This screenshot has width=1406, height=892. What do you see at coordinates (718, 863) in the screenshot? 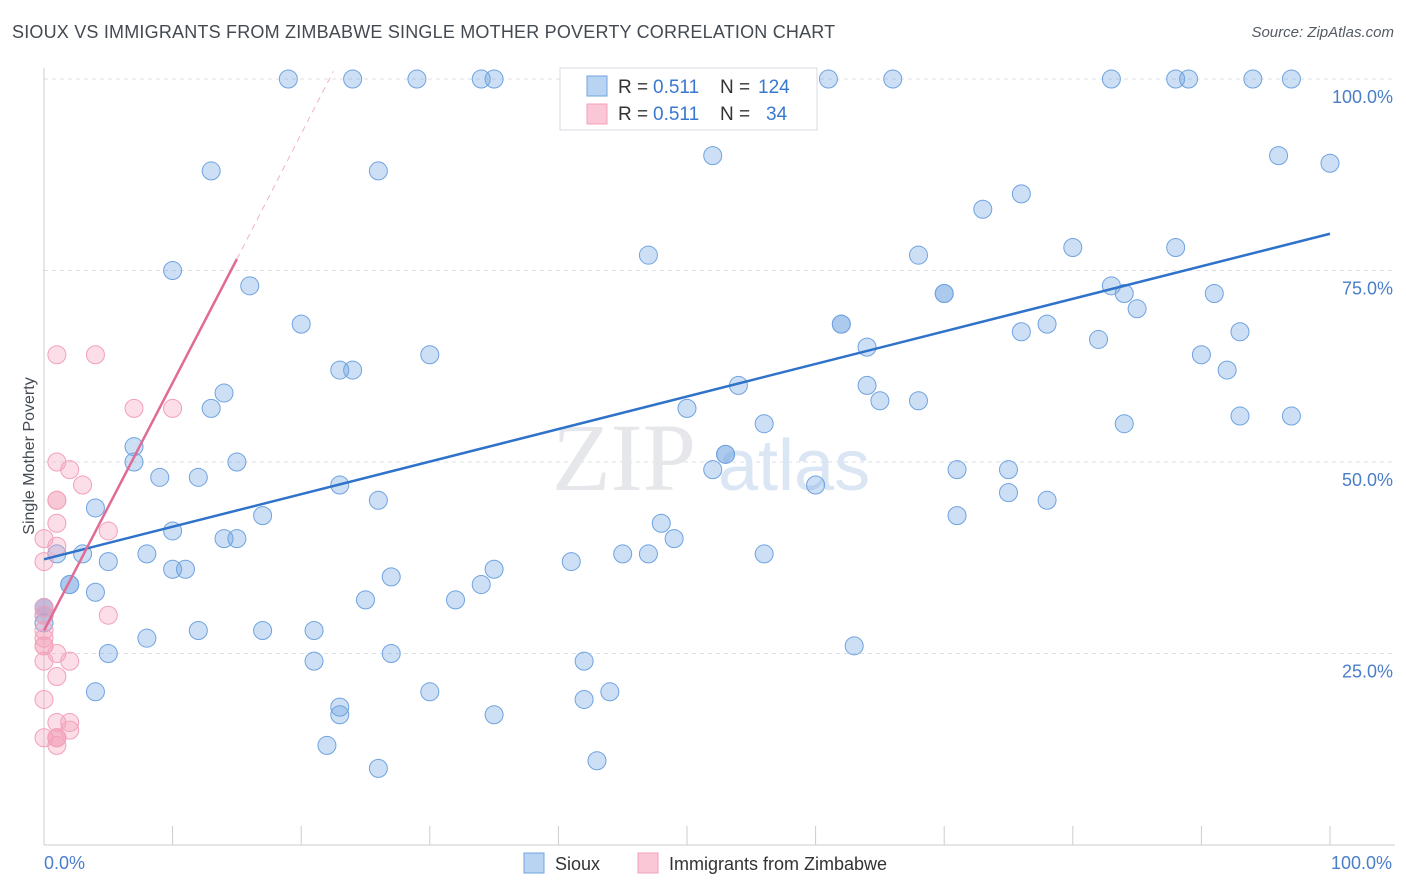
I see `x-tick-labels: 0.0% 100.0%` at bounding box center [718, 863].